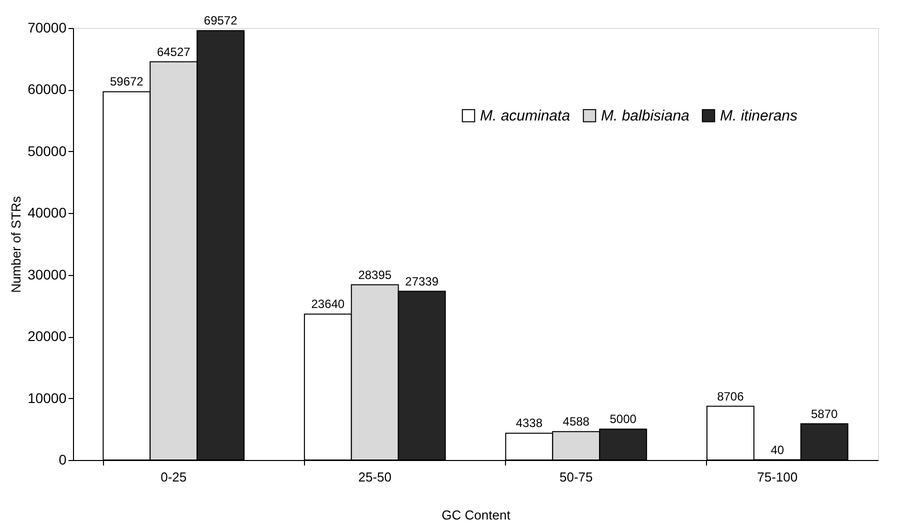 This screenshot has height=532, width=898. I want to click on data-label: 64527, so click(173, 51).